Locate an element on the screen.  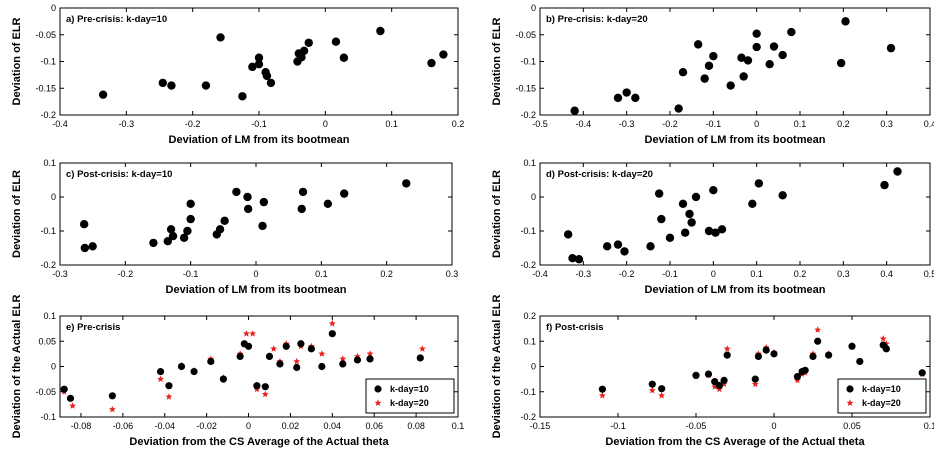
panel-title: f) Post-crisis is located at coordinates (575, 327).